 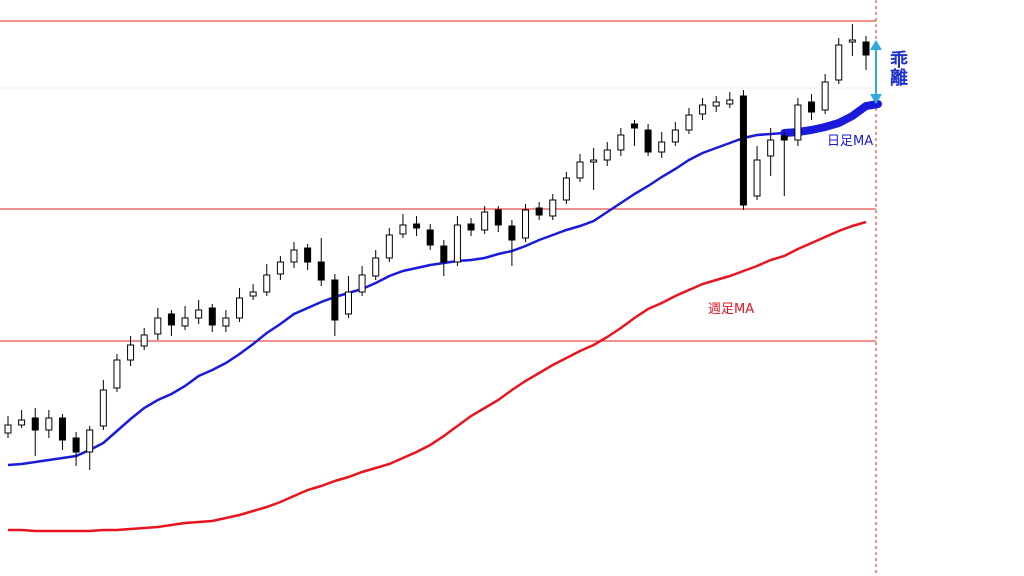 I want to click on gap-label: 乖離, so click(x=897, y=68).